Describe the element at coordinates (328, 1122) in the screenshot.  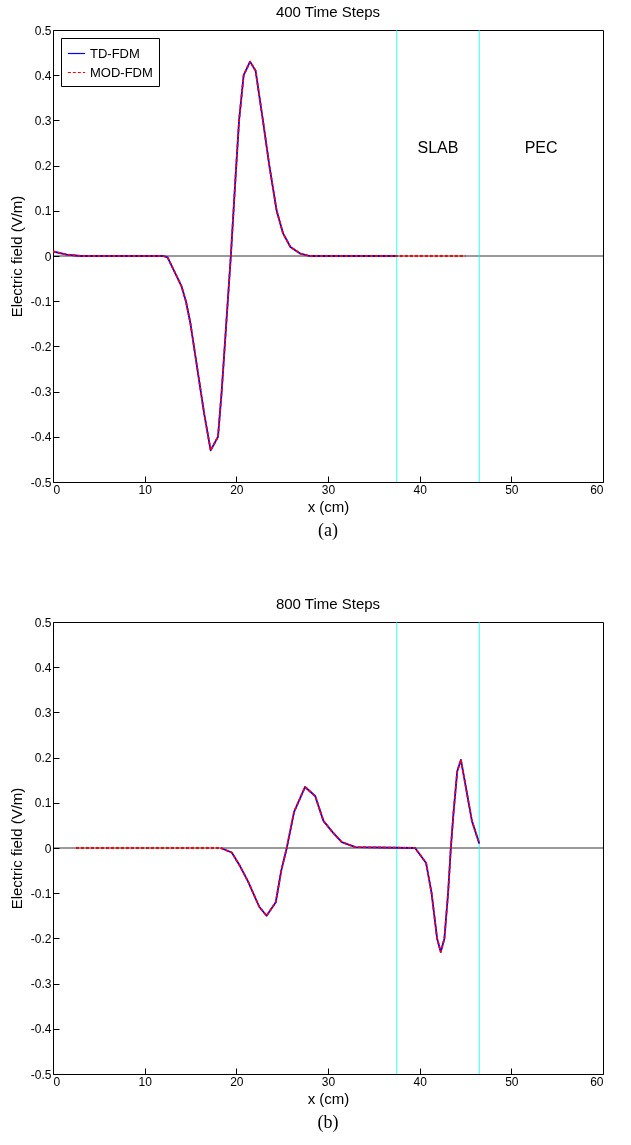
I see `text: (b)` at that location.